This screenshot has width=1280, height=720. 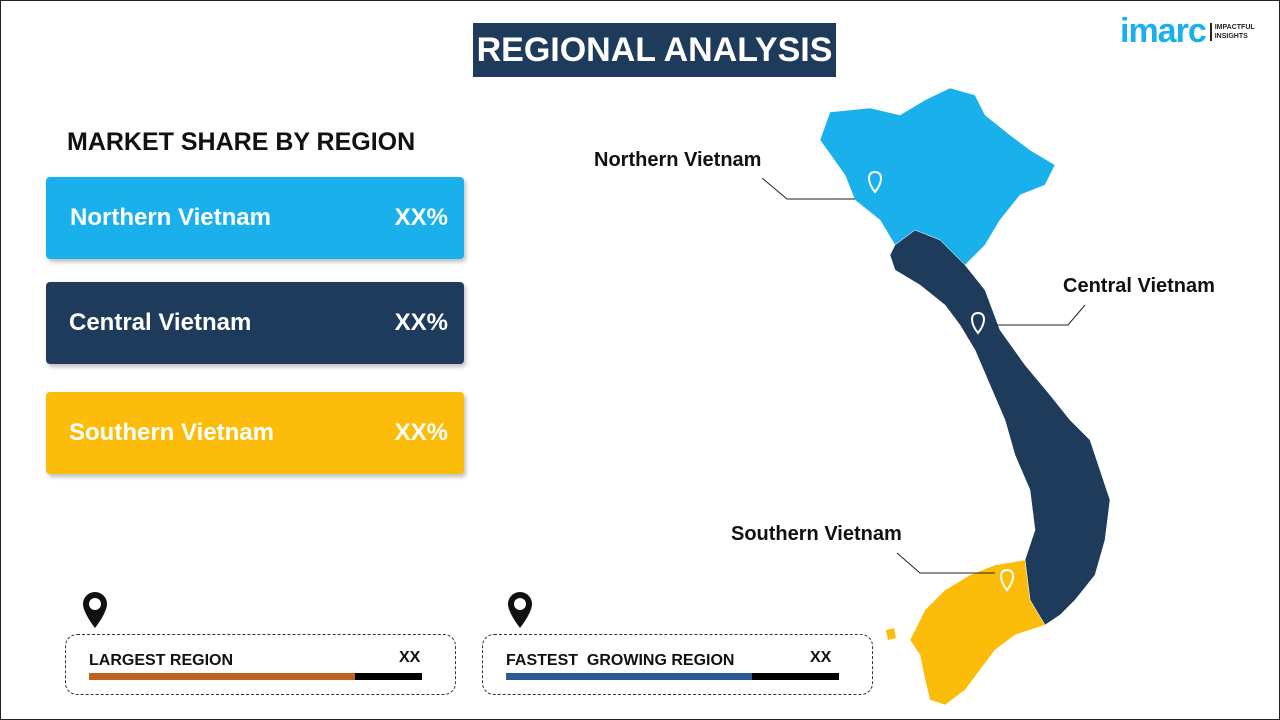 I want to click on logo-text: imarc, so click(x=1163, y=31).